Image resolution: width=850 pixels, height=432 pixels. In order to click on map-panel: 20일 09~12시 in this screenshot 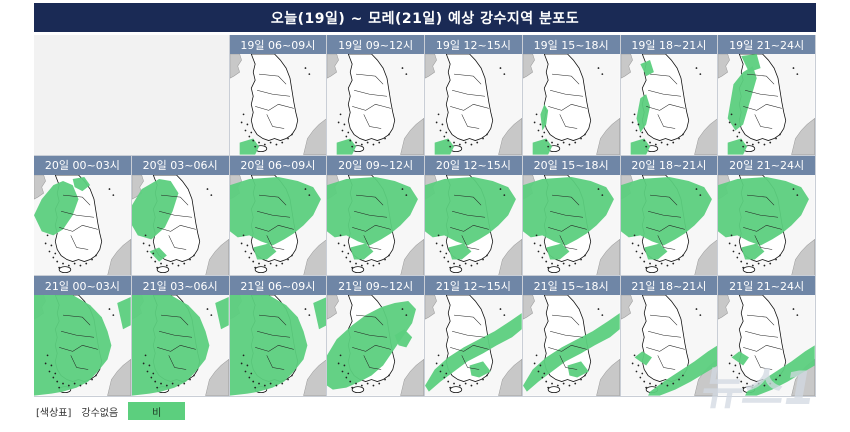, I will do `click(376, 216)`.